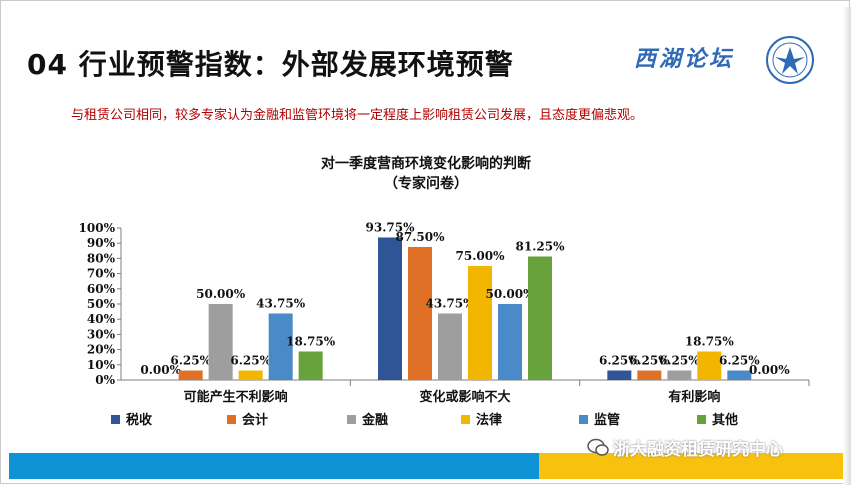  Describe the element at coordinates (391, 228) in the screenshot. I see `data-label: 93.75%` at that location.